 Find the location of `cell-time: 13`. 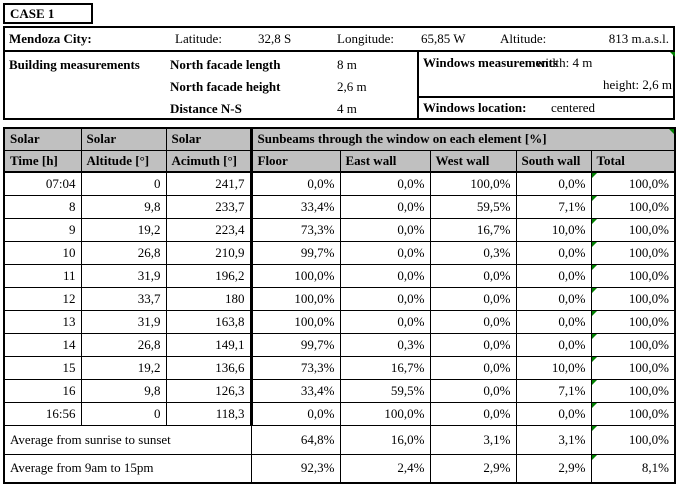

cell-time: 13 is located at coordinates (42, 321).